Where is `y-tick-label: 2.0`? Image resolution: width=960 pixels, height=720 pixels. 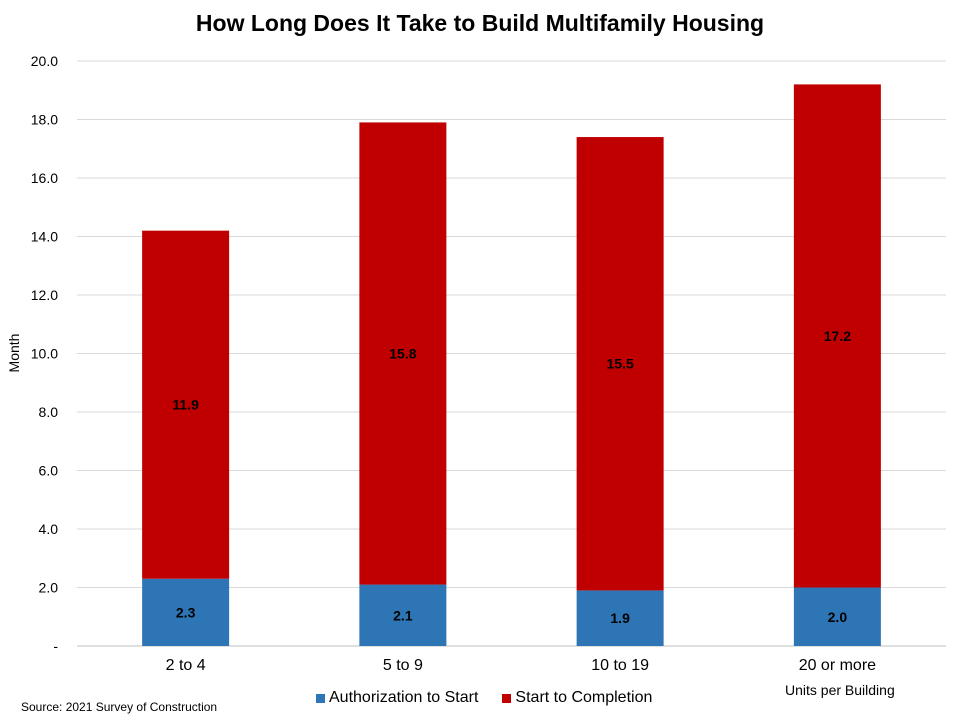 y-tick-label: 2.0 is located at coordinates (49, 588).